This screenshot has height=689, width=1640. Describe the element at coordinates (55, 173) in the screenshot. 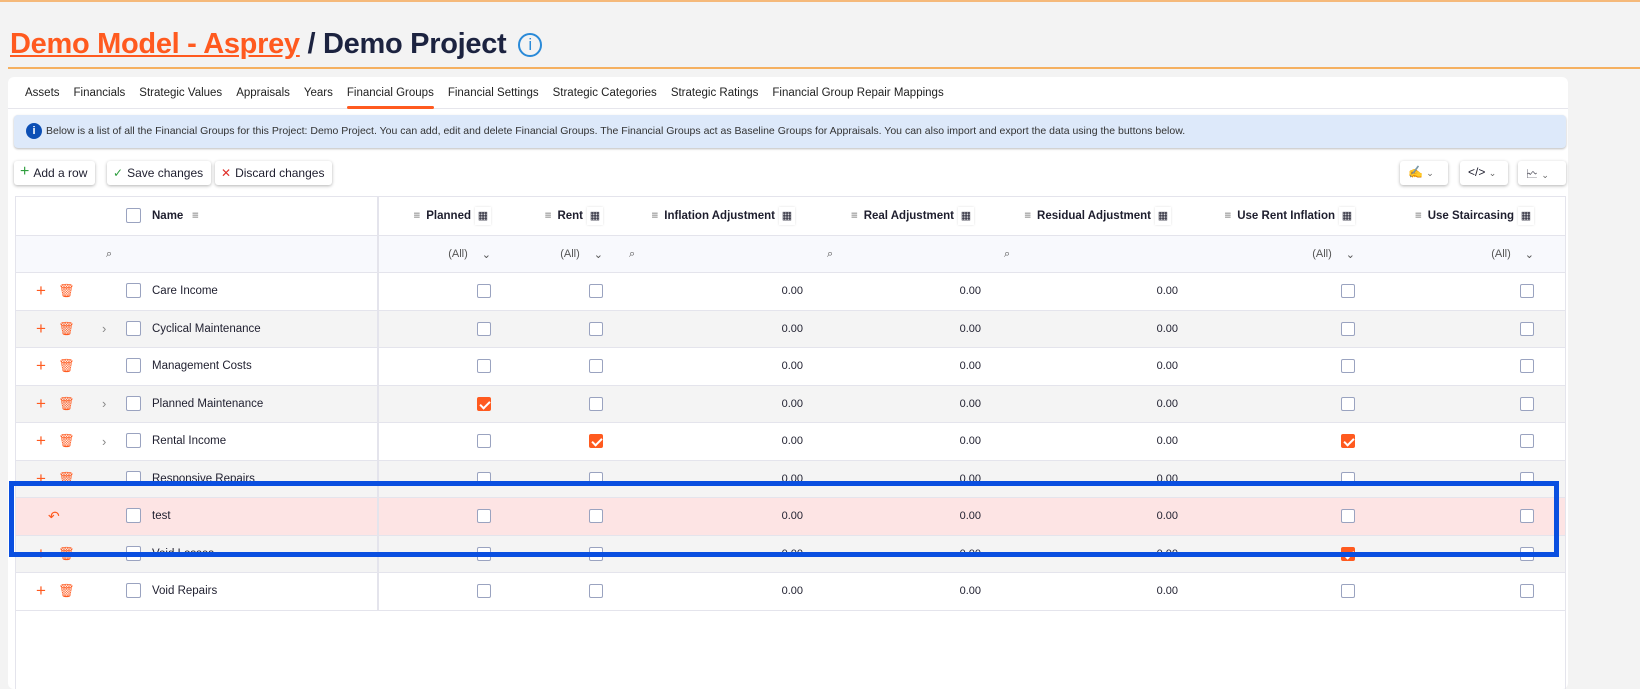

I see `add-row-button: + Add a row` at that location.